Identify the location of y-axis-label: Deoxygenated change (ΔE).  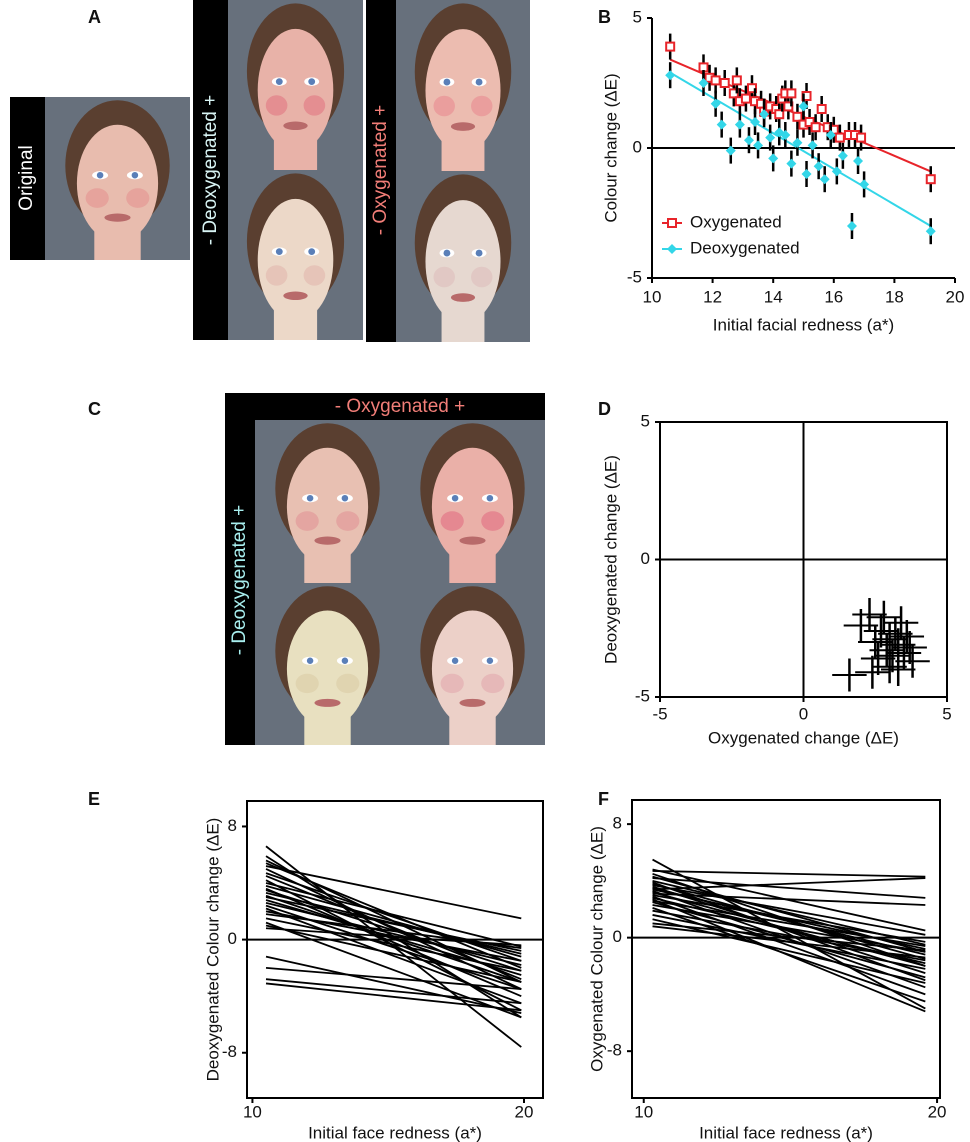
(610, 559).